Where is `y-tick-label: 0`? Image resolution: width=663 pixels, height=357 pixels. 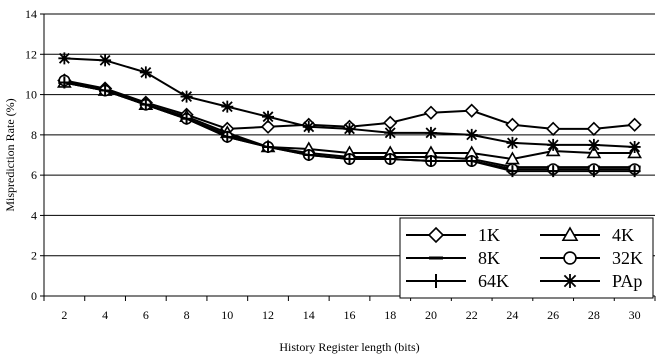 y-tick-label: 0 is located at coordinates (34, 296).